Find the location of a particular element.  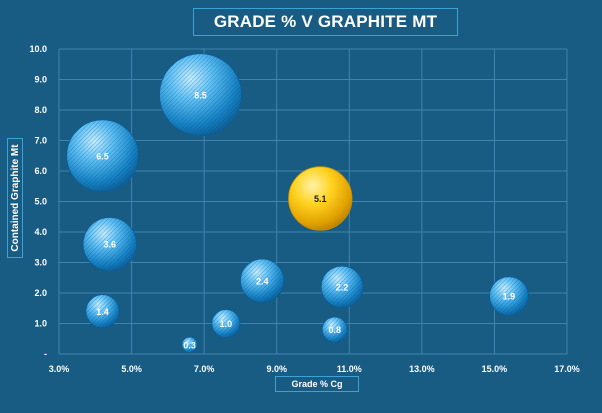

y-tick-label: 5.0 is located at coordinates (40, 202).